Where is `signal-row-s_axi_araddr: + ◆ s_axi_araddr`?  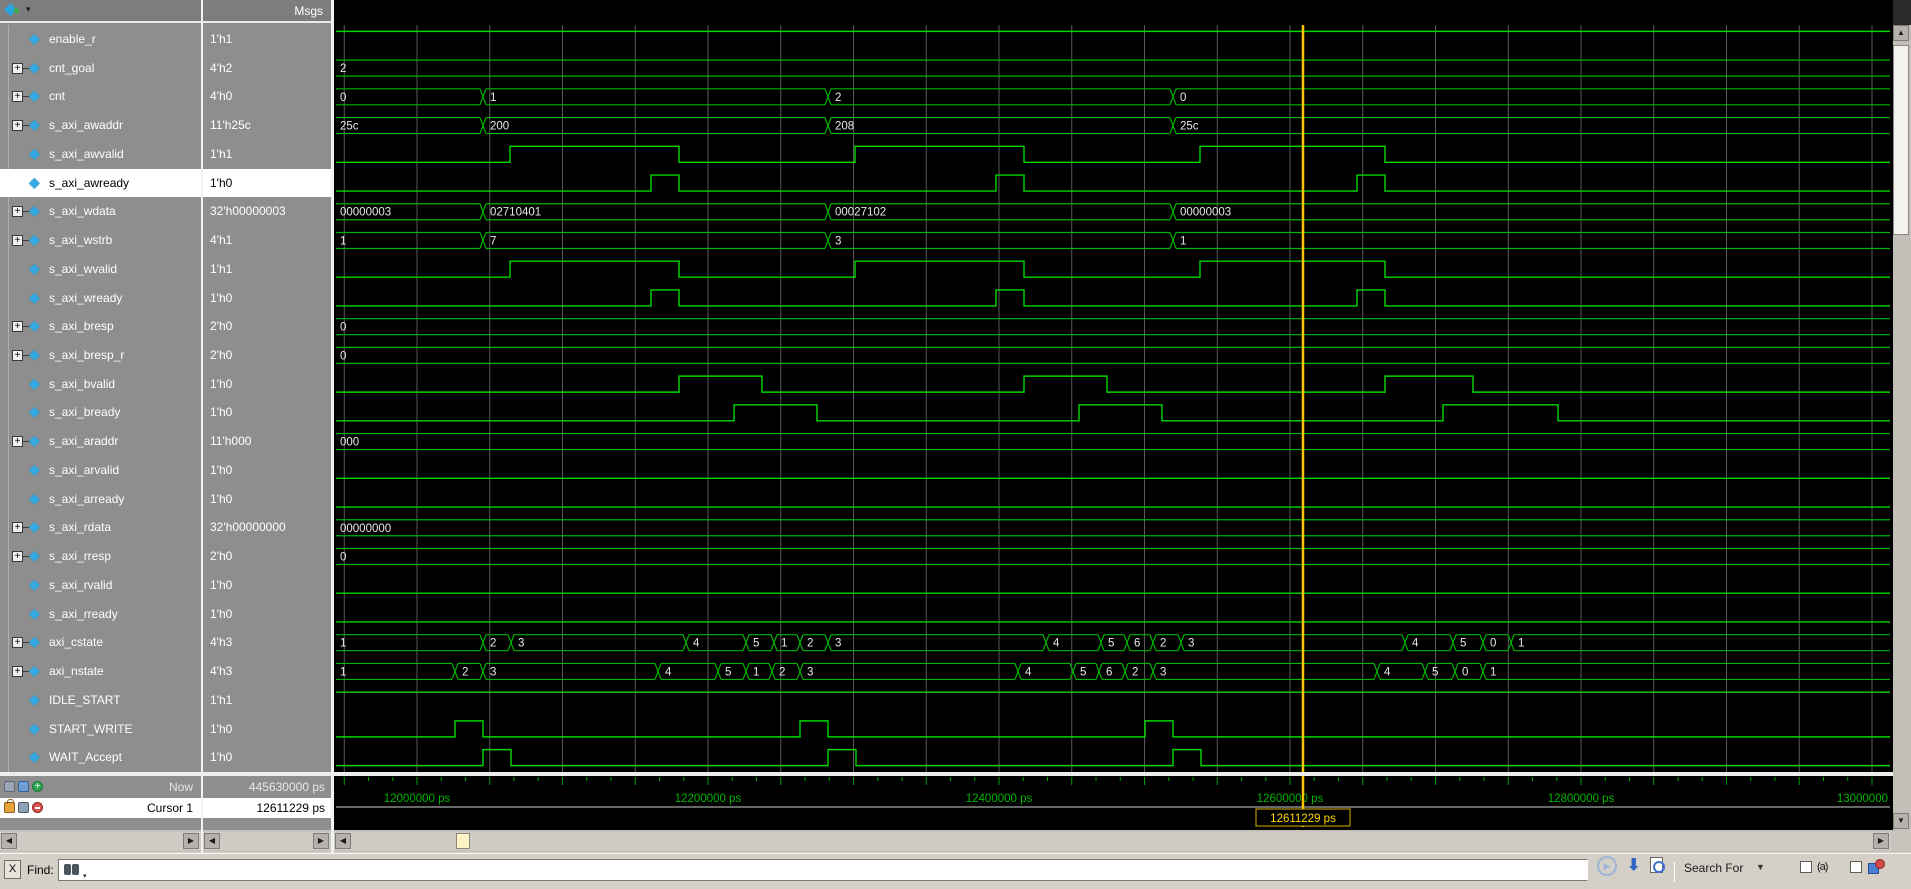
signal-row-s_axi_araddr: + ◆ s_axi_araddr is located at coordinates (100, 441).